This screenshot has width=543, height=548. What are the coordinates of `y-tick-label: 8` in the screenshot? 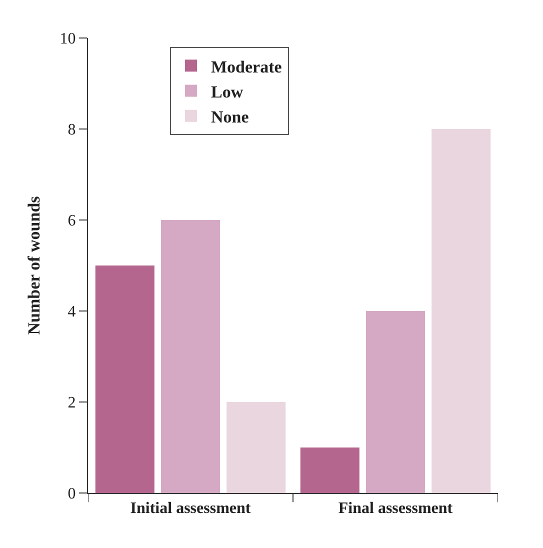 It's located at (72, 130).